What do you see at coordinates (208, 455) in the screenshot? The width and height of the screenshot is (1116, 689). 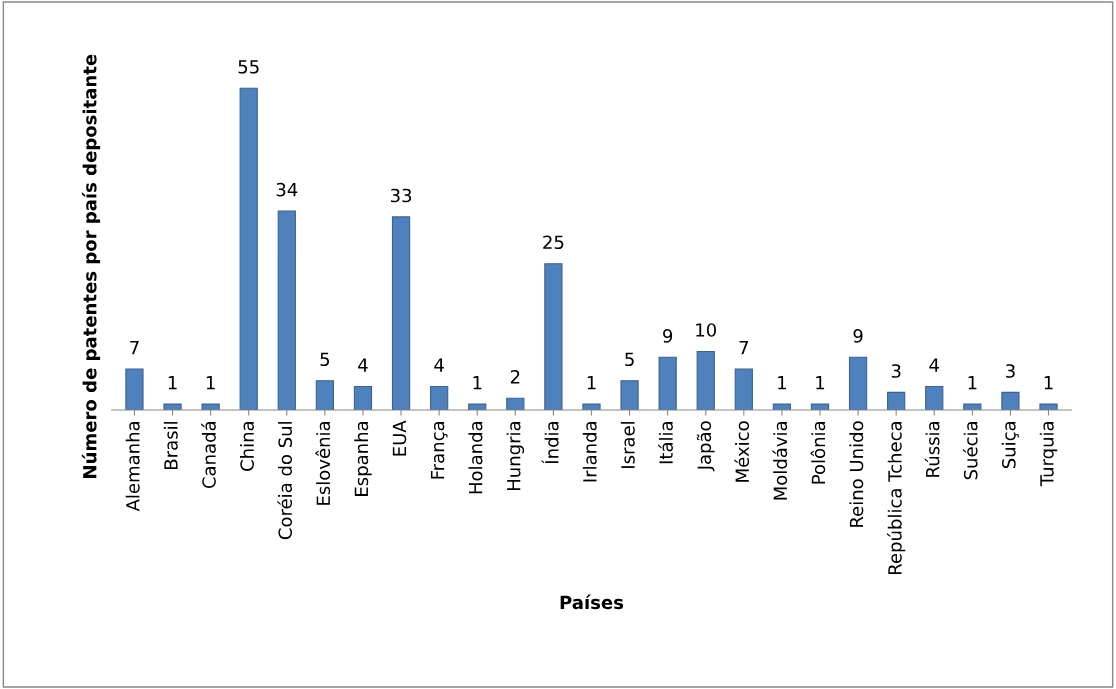 I see `x-tick-label: Canadá` at bounding box center [208, 455].